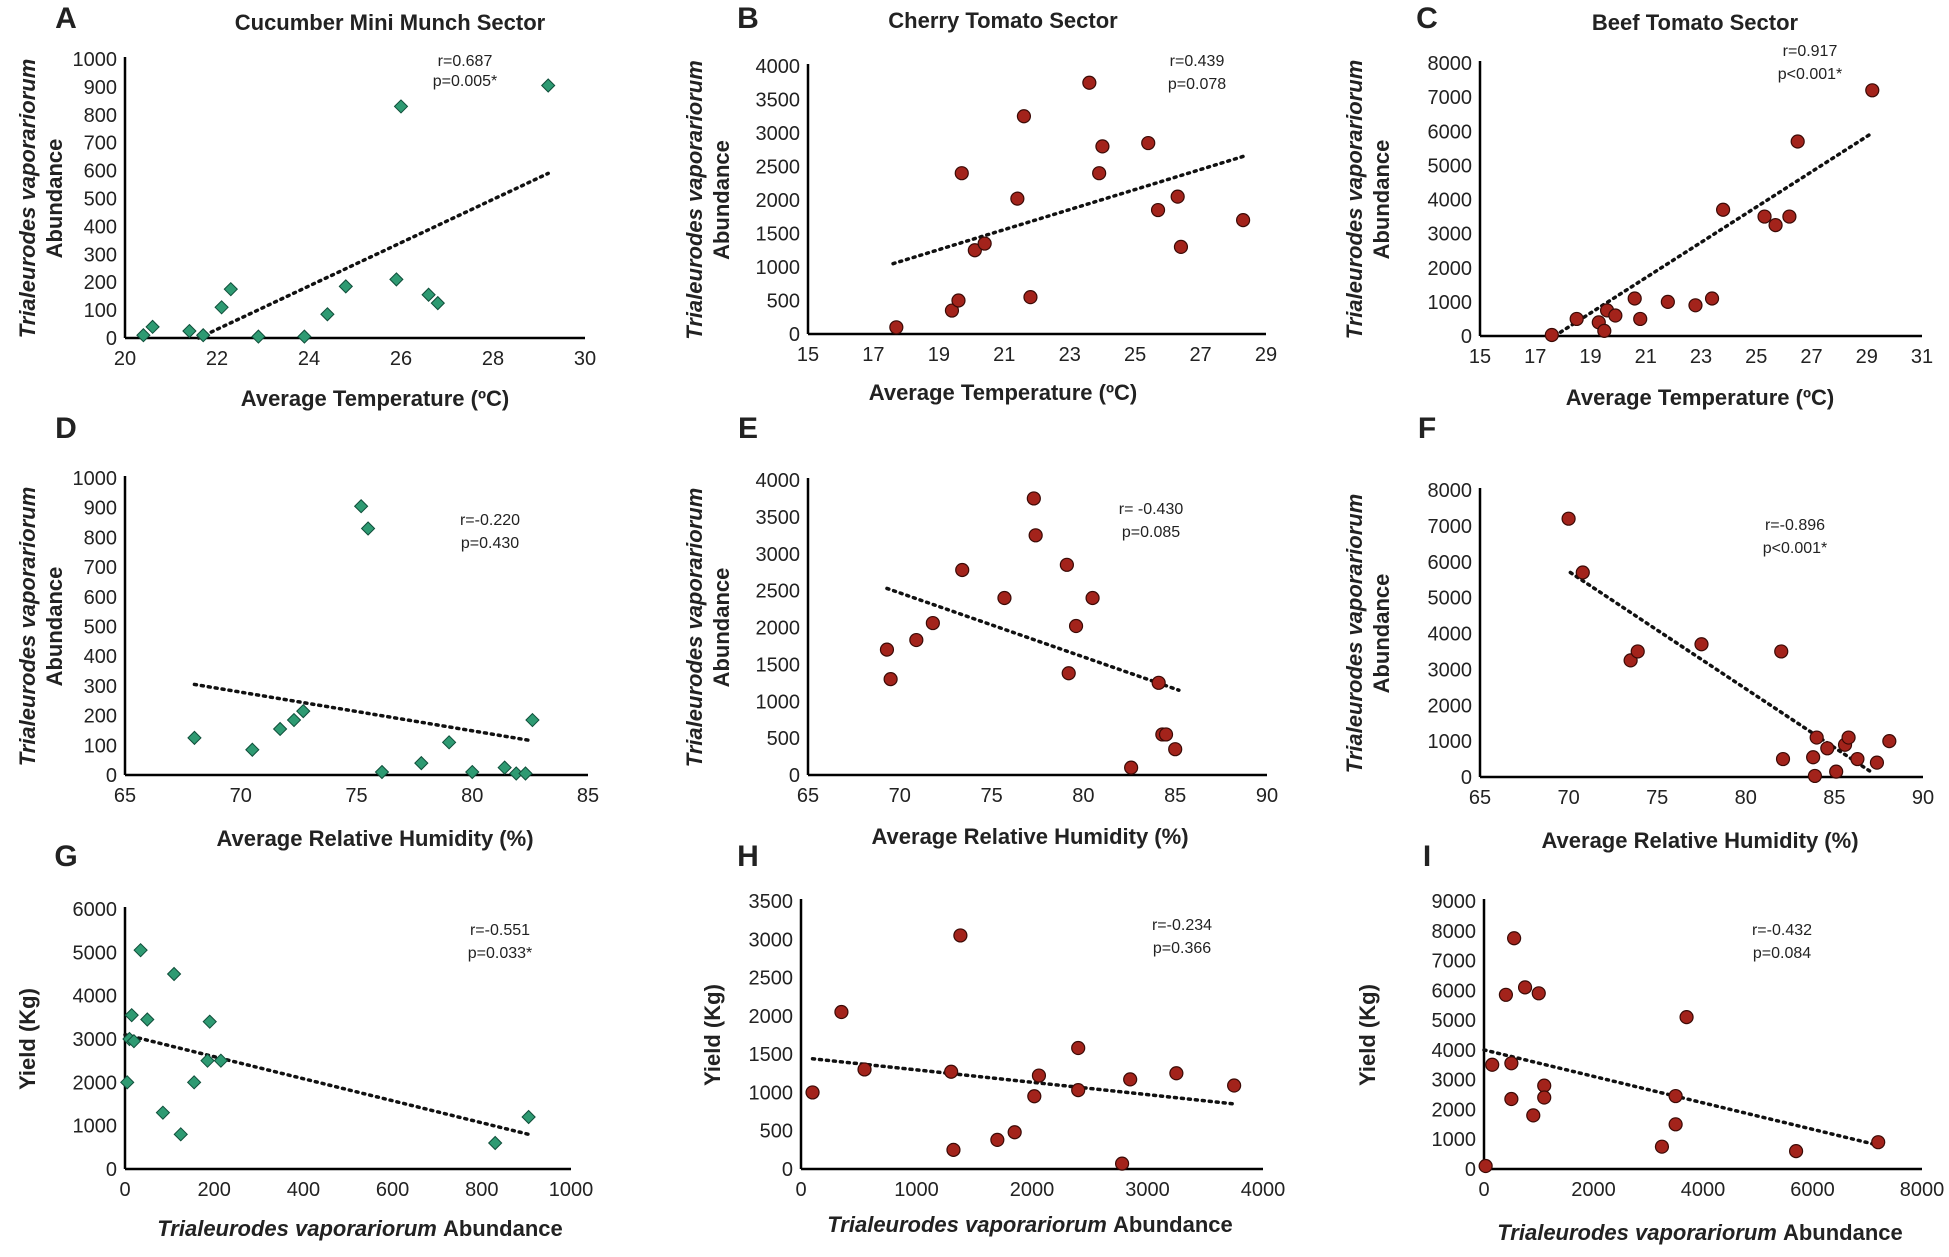 This screenshot has height=1257, width=1949. I want to click on y-tick-label: 500, so click(783, 739).